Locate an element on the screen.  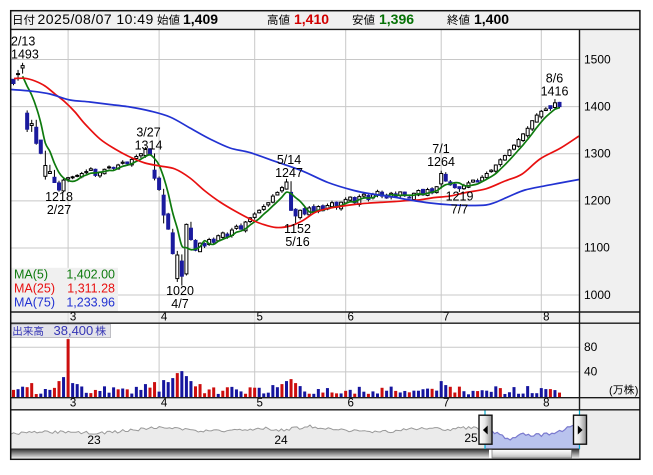
svg-text: 1,396 is located at coordinates (396, 19).